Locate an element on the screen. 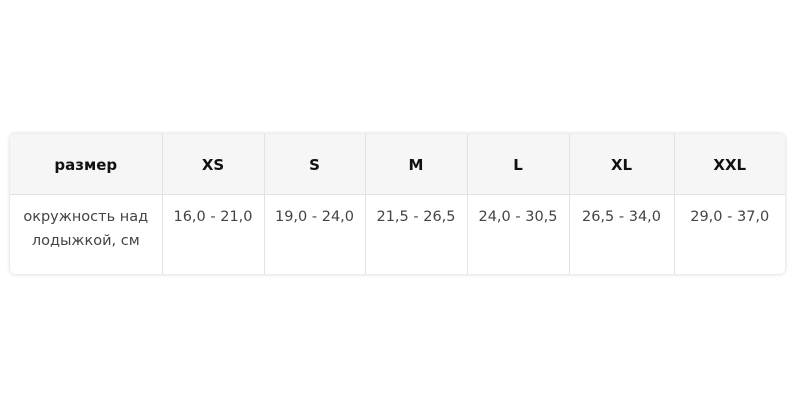 The image size is (800, 400). cell-l: 24,0 - 30,5 is located at coordinates (518, 234).